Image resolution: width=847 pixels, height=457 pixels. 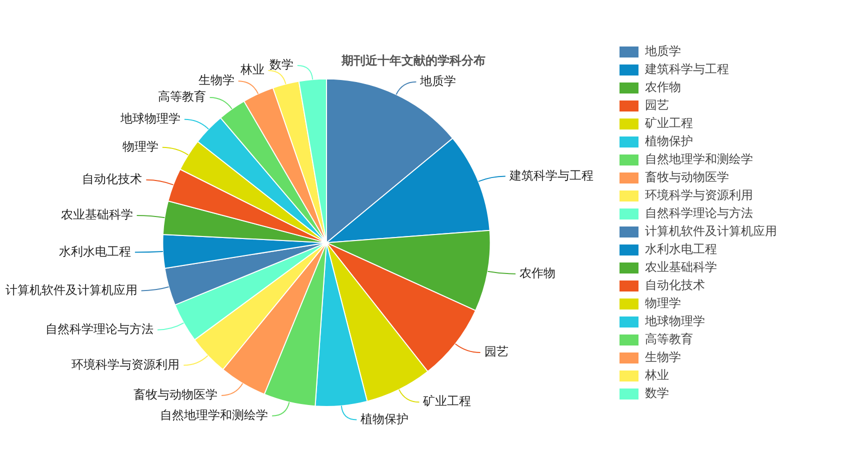 I want to click on slice-label: 环境科学与资源利用, so click(x=126, y=364).